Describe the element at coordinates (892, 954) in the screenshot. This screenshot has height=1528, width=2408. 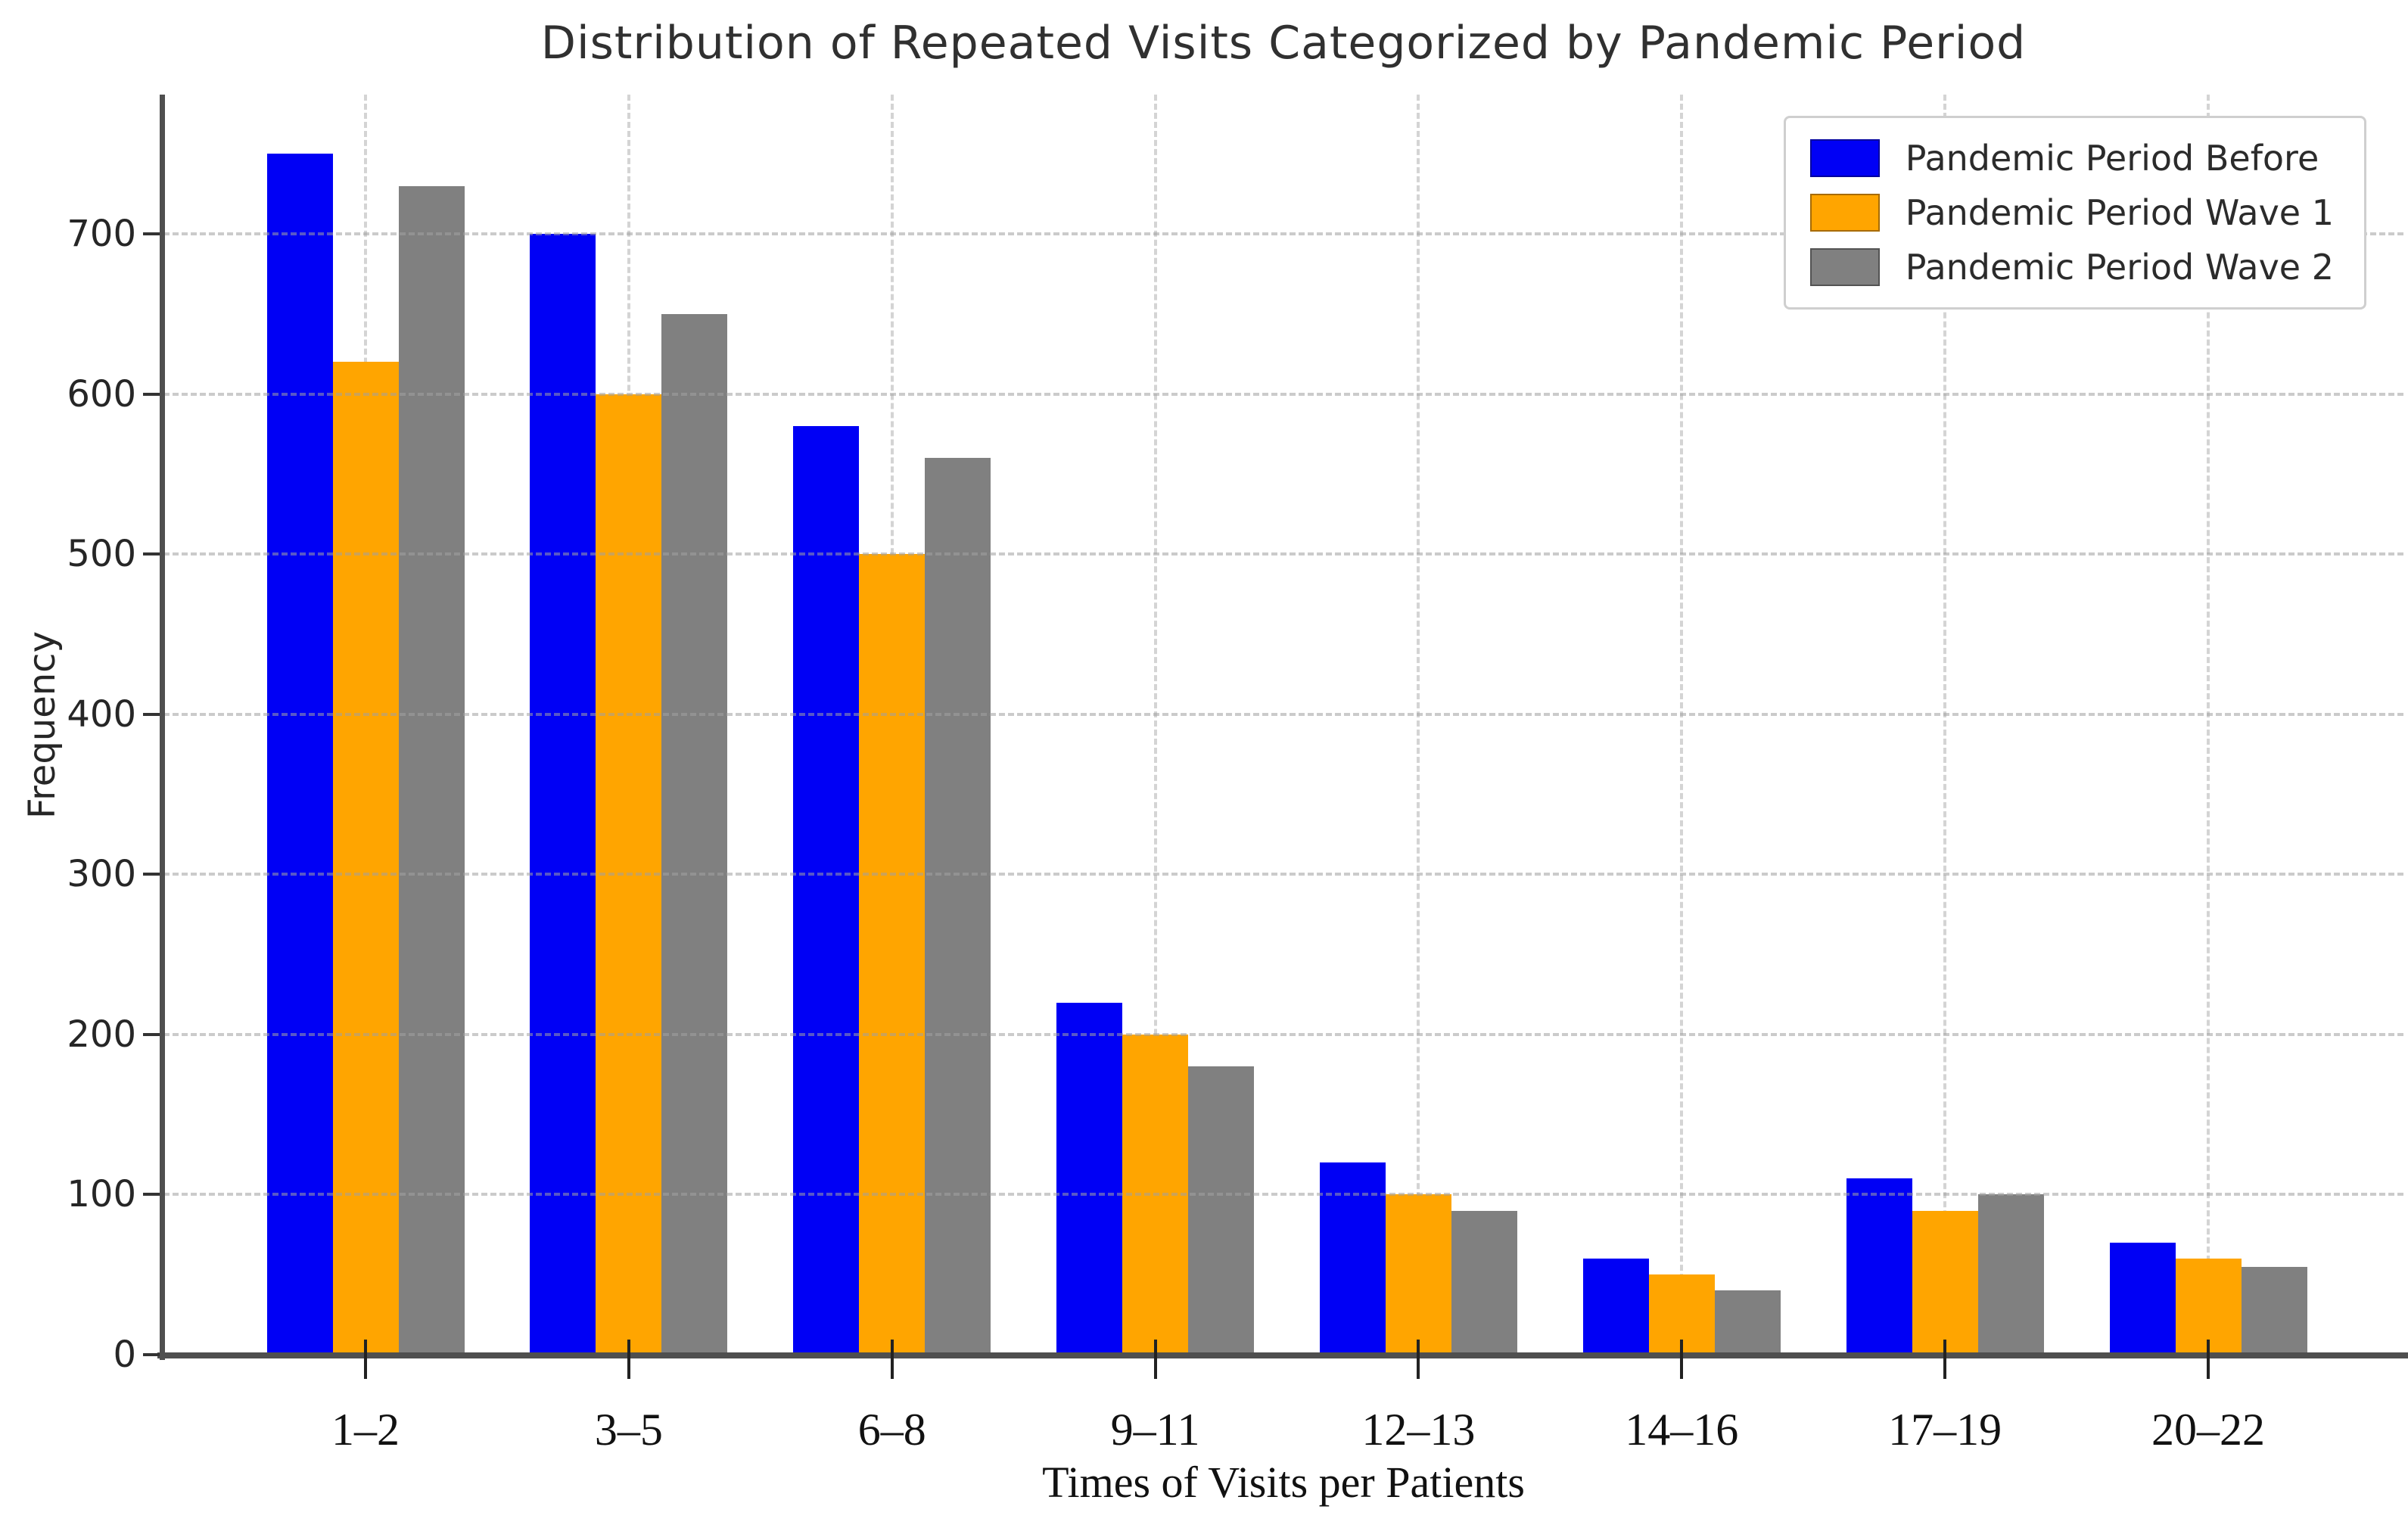
I see `bar-series2-cat3` at that location.